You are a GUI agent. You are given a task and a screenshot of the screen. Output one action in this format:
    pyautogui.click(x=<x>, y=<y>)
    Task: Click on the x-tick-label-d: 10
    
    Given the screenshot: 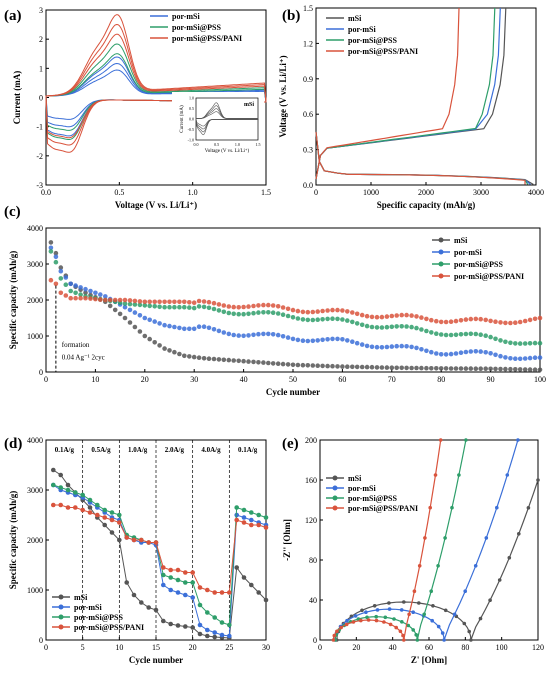 What is the action you would take?
    pyautogui.click(x=119, y=647)
    